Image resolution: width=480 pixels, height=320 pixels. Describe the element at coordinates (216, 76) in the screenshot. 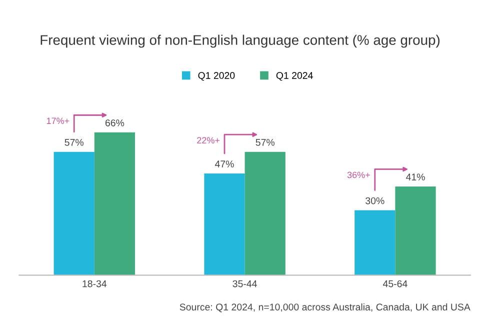

I see `legend-label: Q1 2020` at that location.